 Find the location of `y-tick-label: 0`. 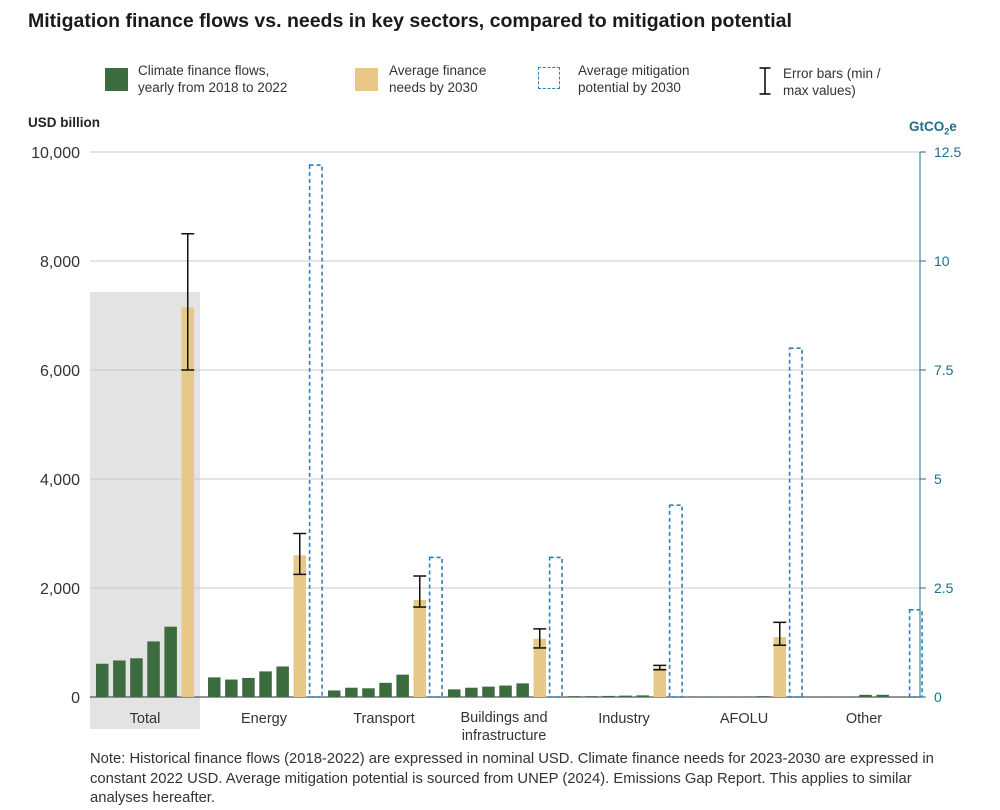

y-tick-label: 0 is located at coordinates (75, 698).